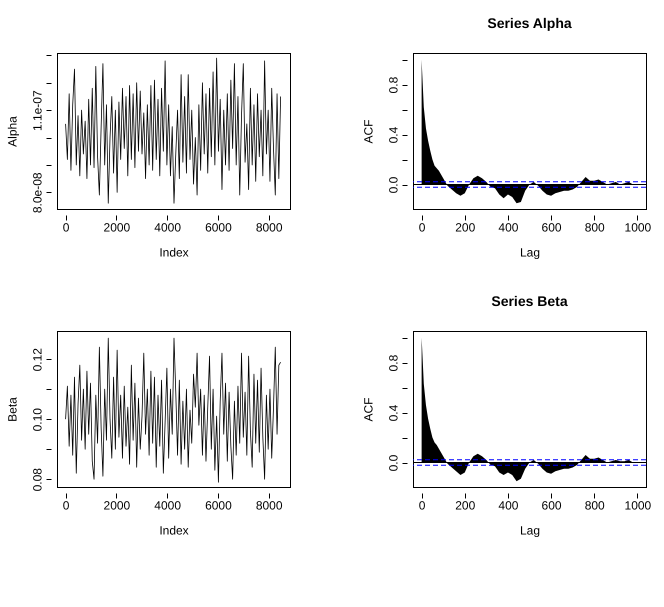  Describe the element at coordinates (37, 111) in the screenshot. I see `y-tick-label: 1.1e-07` at that location.